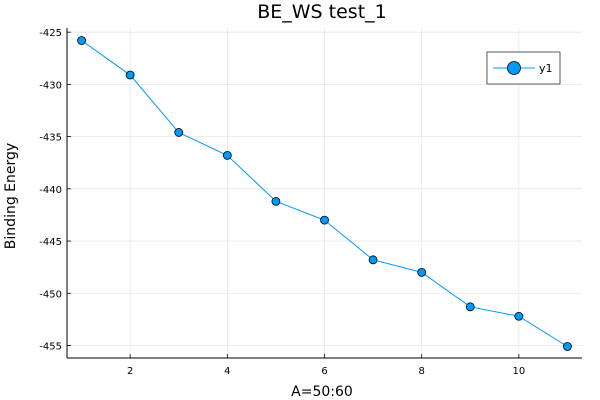 The image size is (600, 400). What do you see at coordinates (50, 138) in the screenshot?
I see `y-tick-label: -435` at bounding box center [50, 138].